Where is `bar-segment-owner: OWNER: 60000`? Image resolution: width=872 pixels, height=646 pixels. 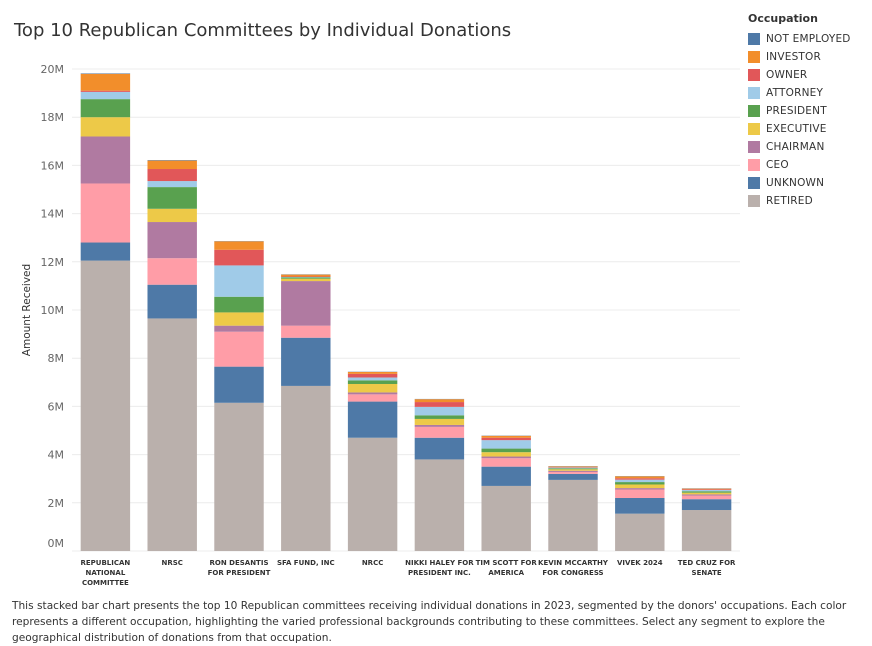 bar-segment-owner: OWNER: 60000 is located at coordinates (640, 479).